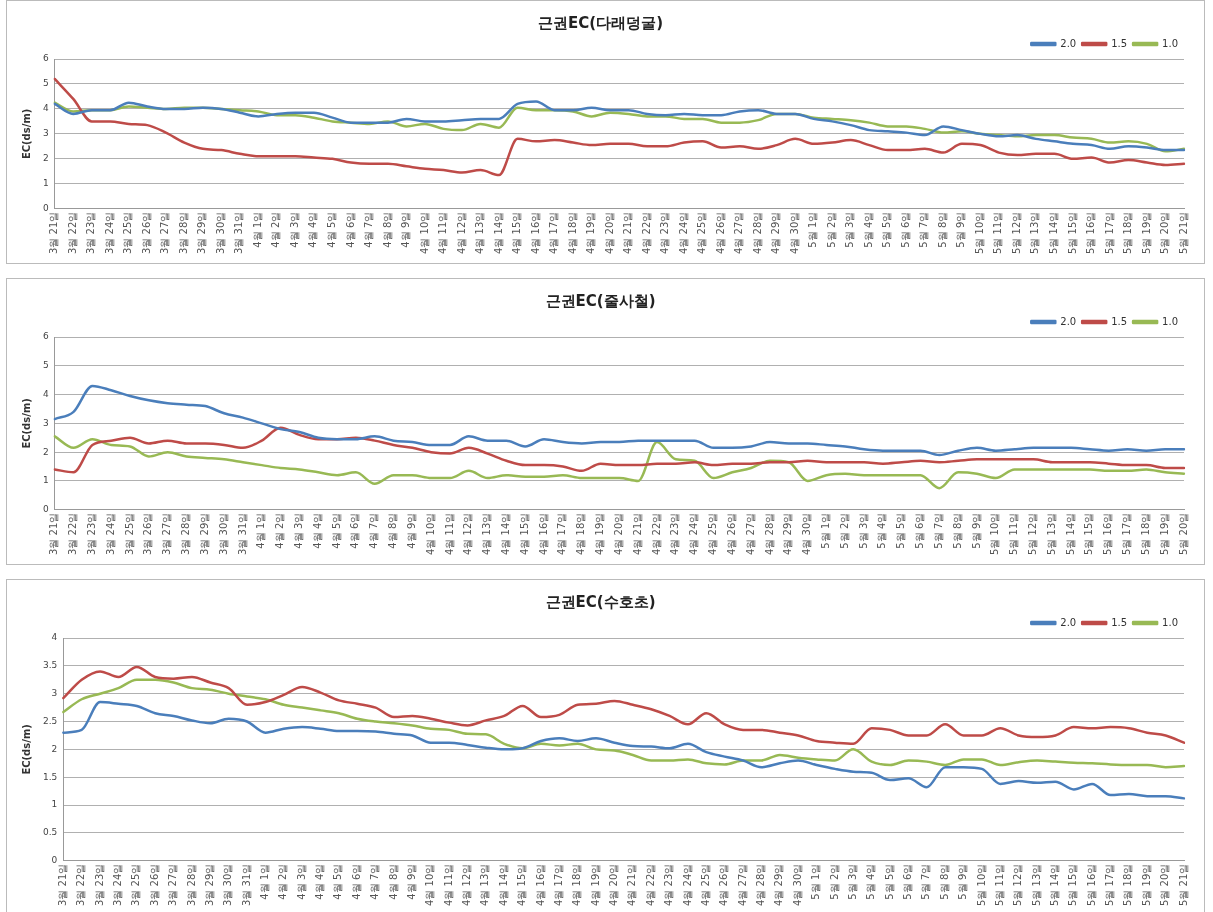  What do you see at coordinates (1091, 232) in the screenshot?
I see `x-tick-label: 5월 16일` at bounding box center [1091, 232].